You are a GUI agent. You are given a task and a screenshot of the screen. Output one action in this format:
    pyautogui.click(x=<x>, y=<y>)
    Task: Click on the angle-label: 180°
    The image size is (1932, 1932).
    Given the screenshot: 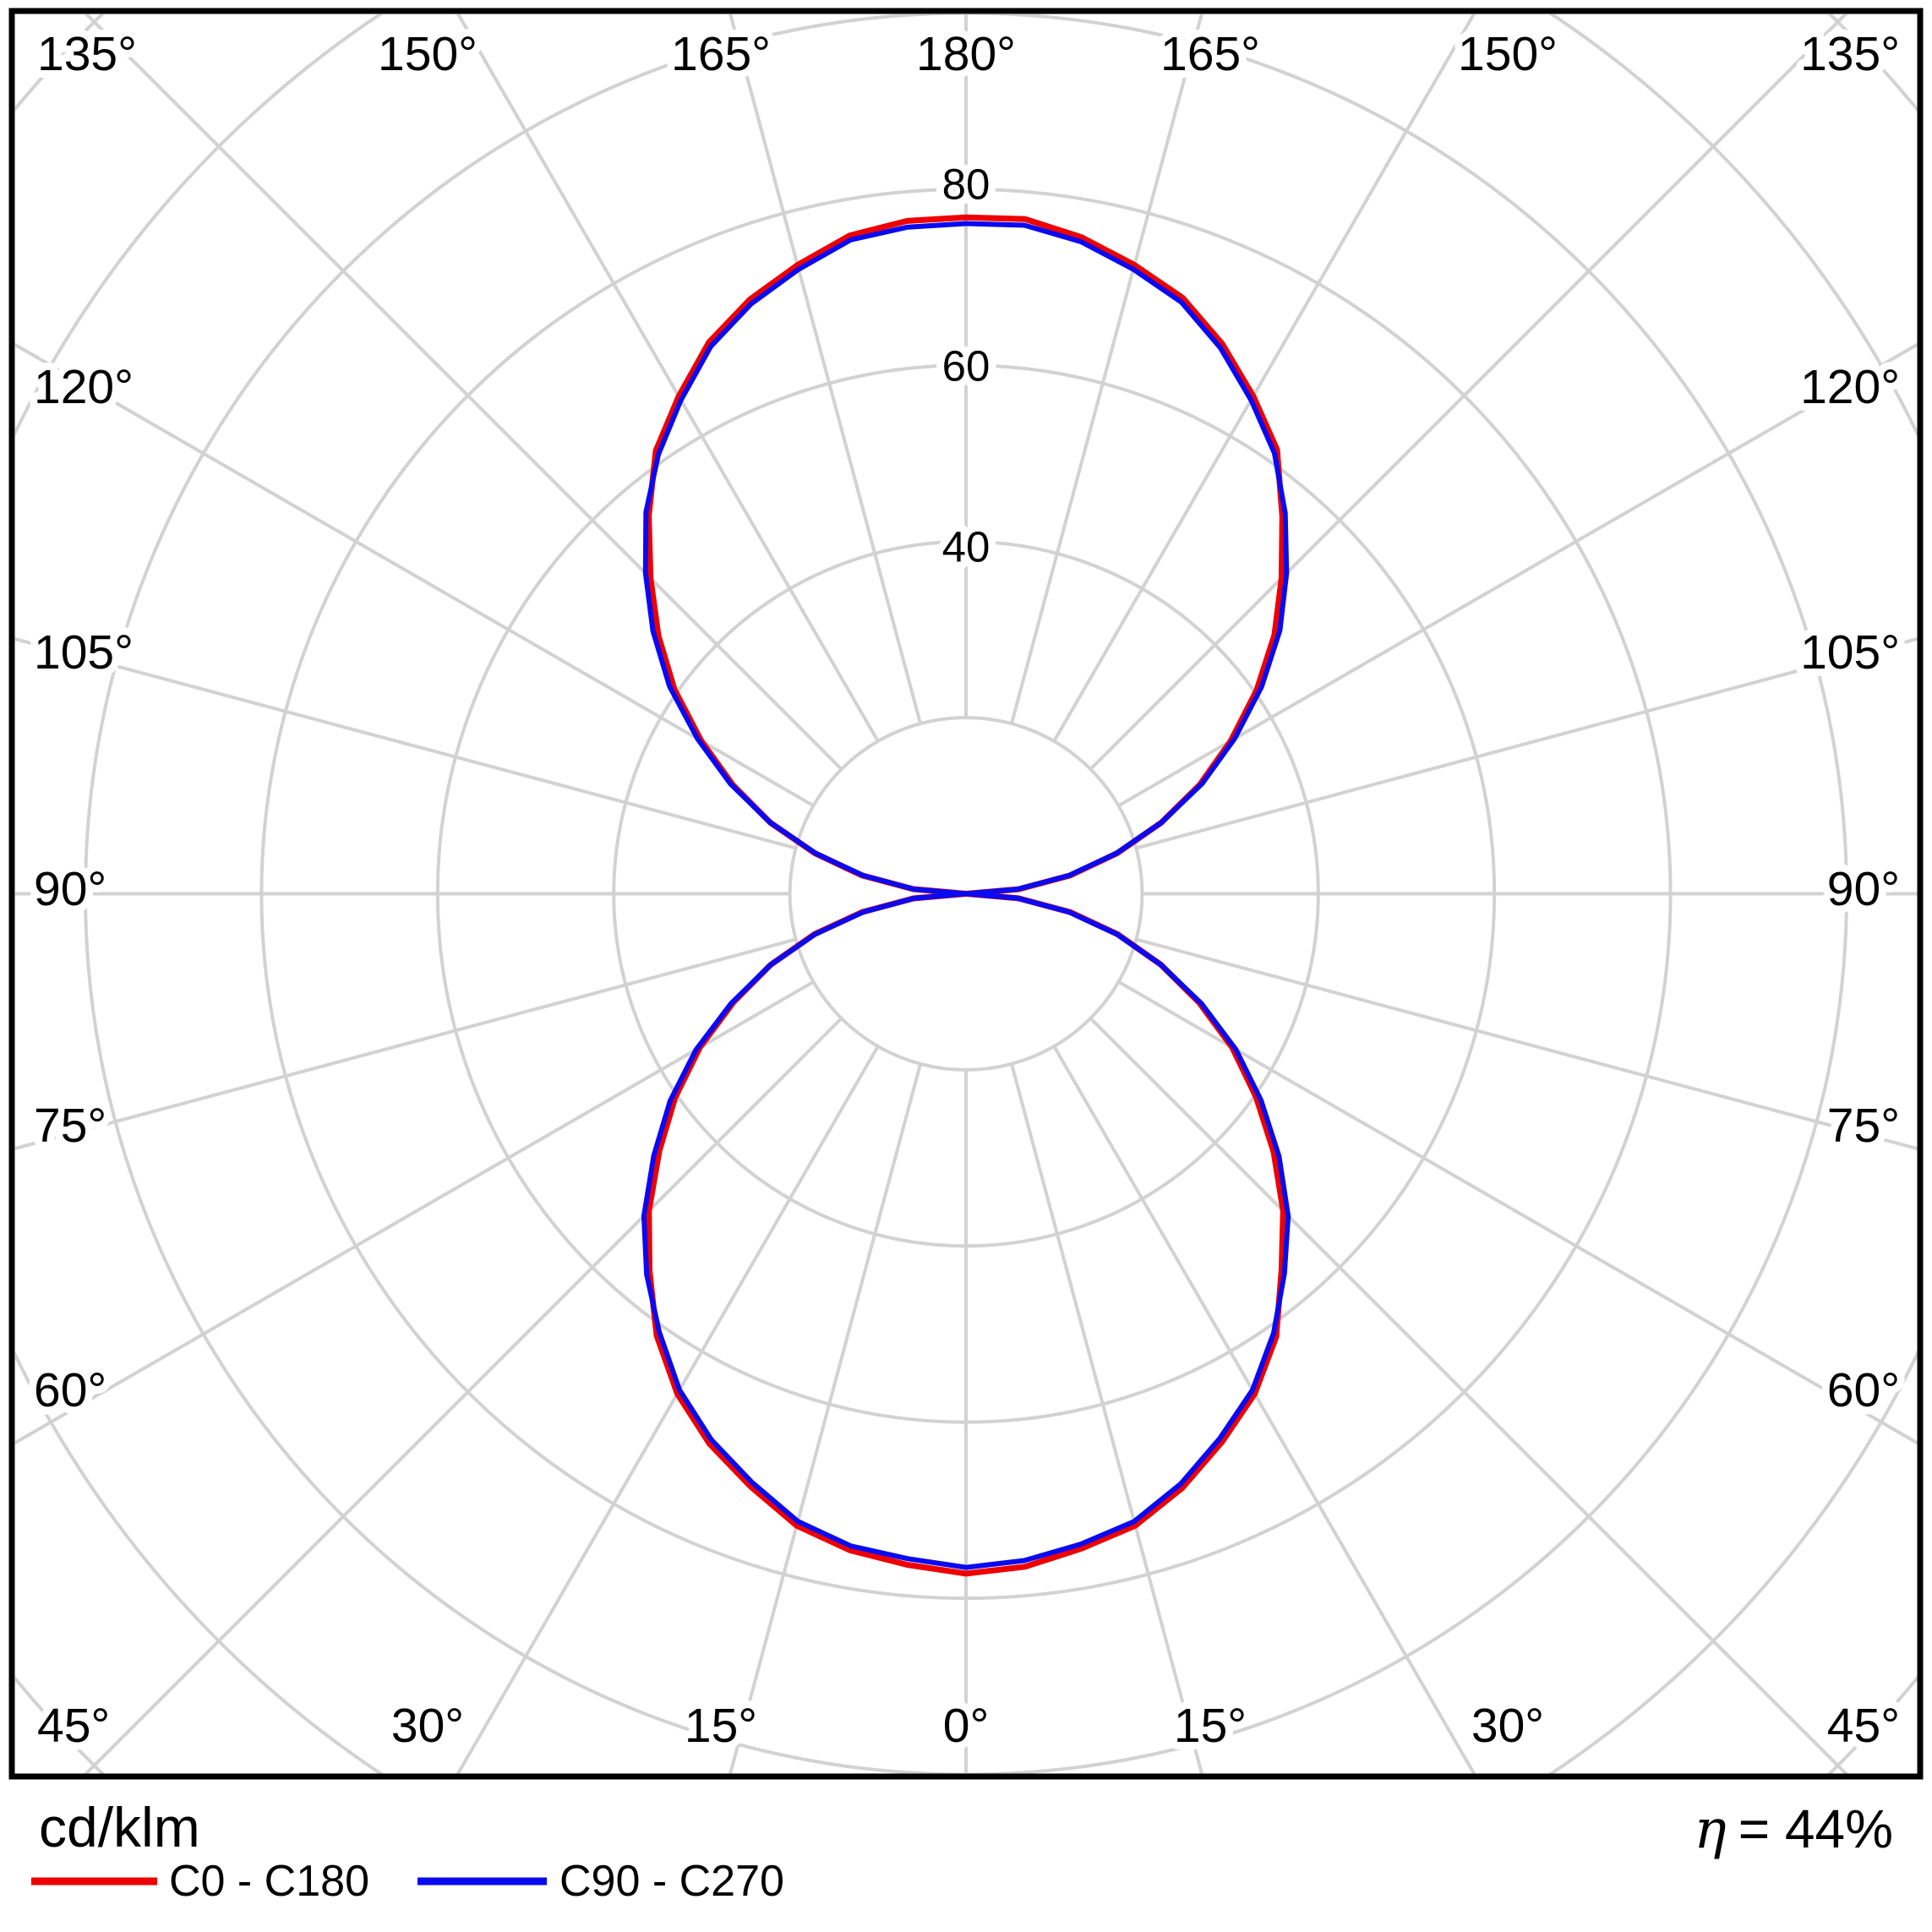 What is the action you would take?
    pyautogui.click(x=966, y=54)
    